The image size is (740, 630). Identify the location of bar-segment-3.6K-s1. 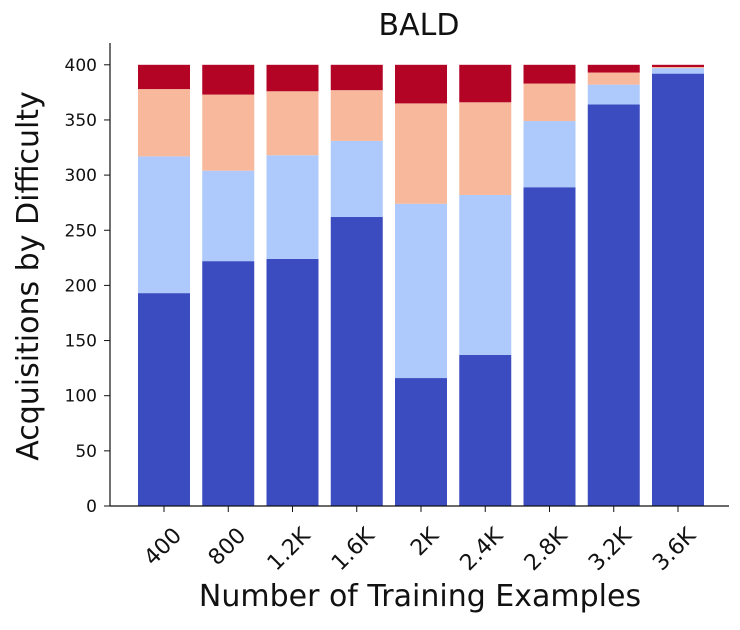
(678, 290).